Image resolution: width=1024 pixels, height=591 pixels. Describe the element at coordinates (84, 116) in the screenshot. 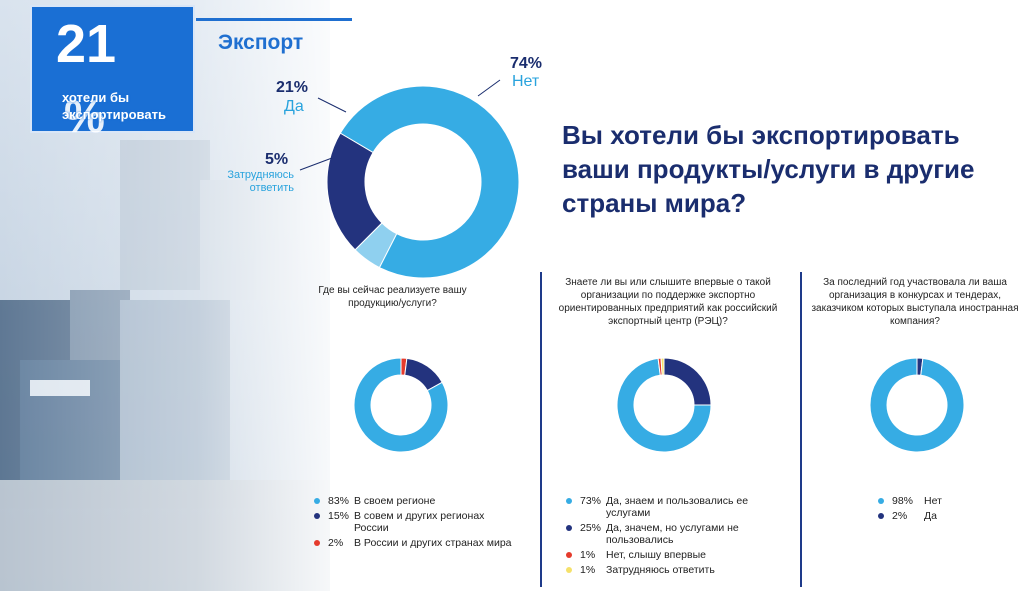

I see `kpi-percent-sign: %` at that location.